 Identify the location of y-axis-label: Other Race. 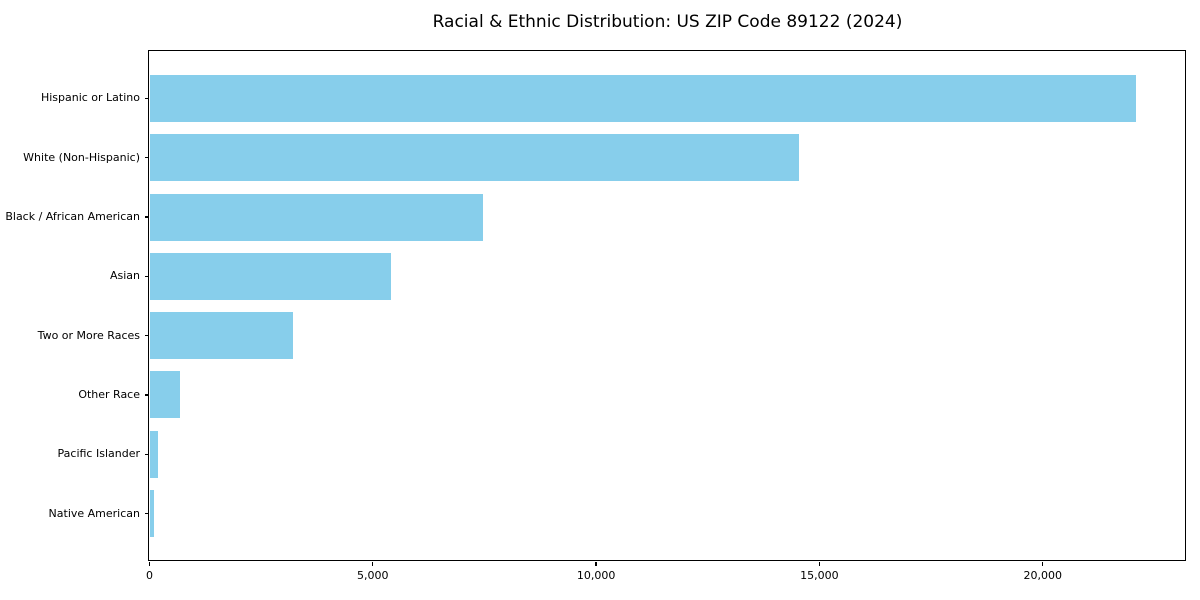
(109, 394).